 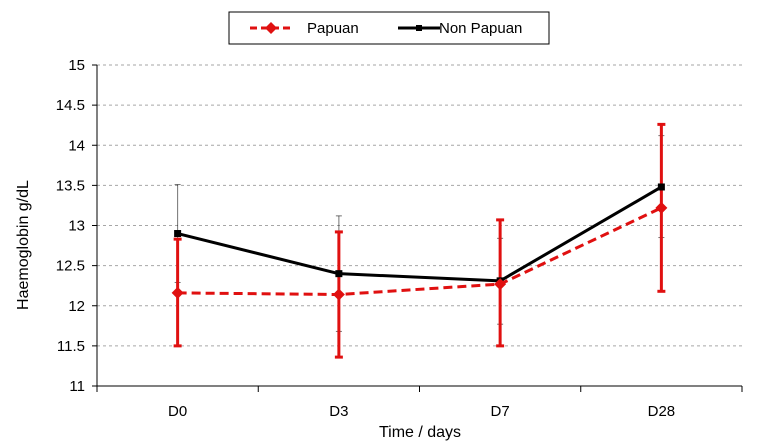 What do you see at coordinates (333, 28) in the screenshot?
I see `legend-papuan-label: Papuan` at bounding box center [333, 28].